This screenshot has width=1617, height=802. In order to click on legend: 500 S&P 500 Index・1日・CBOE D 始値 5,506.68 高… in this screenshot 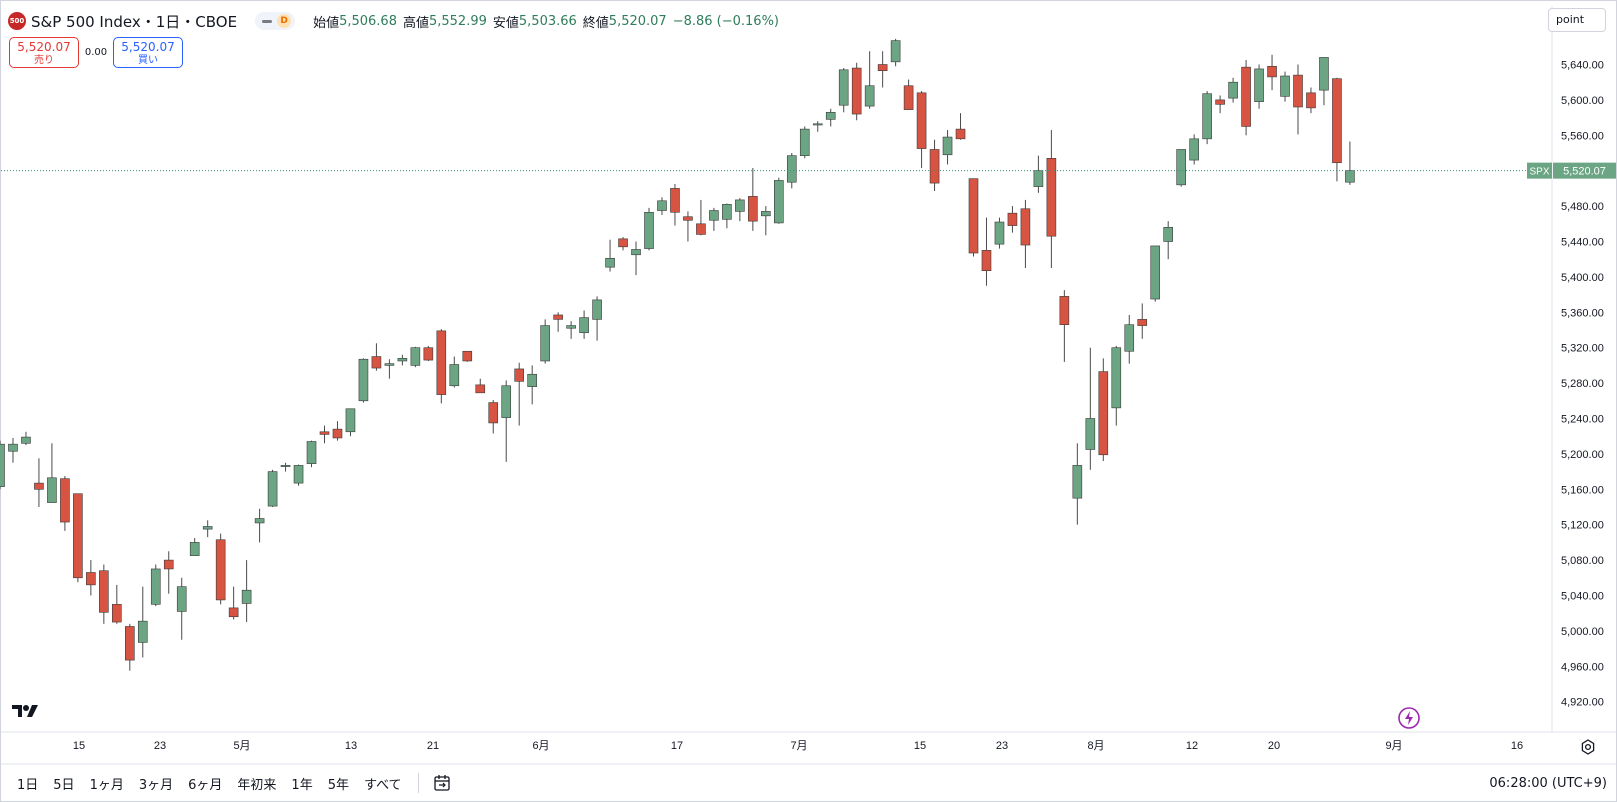, I will do `click(393, 21)`.